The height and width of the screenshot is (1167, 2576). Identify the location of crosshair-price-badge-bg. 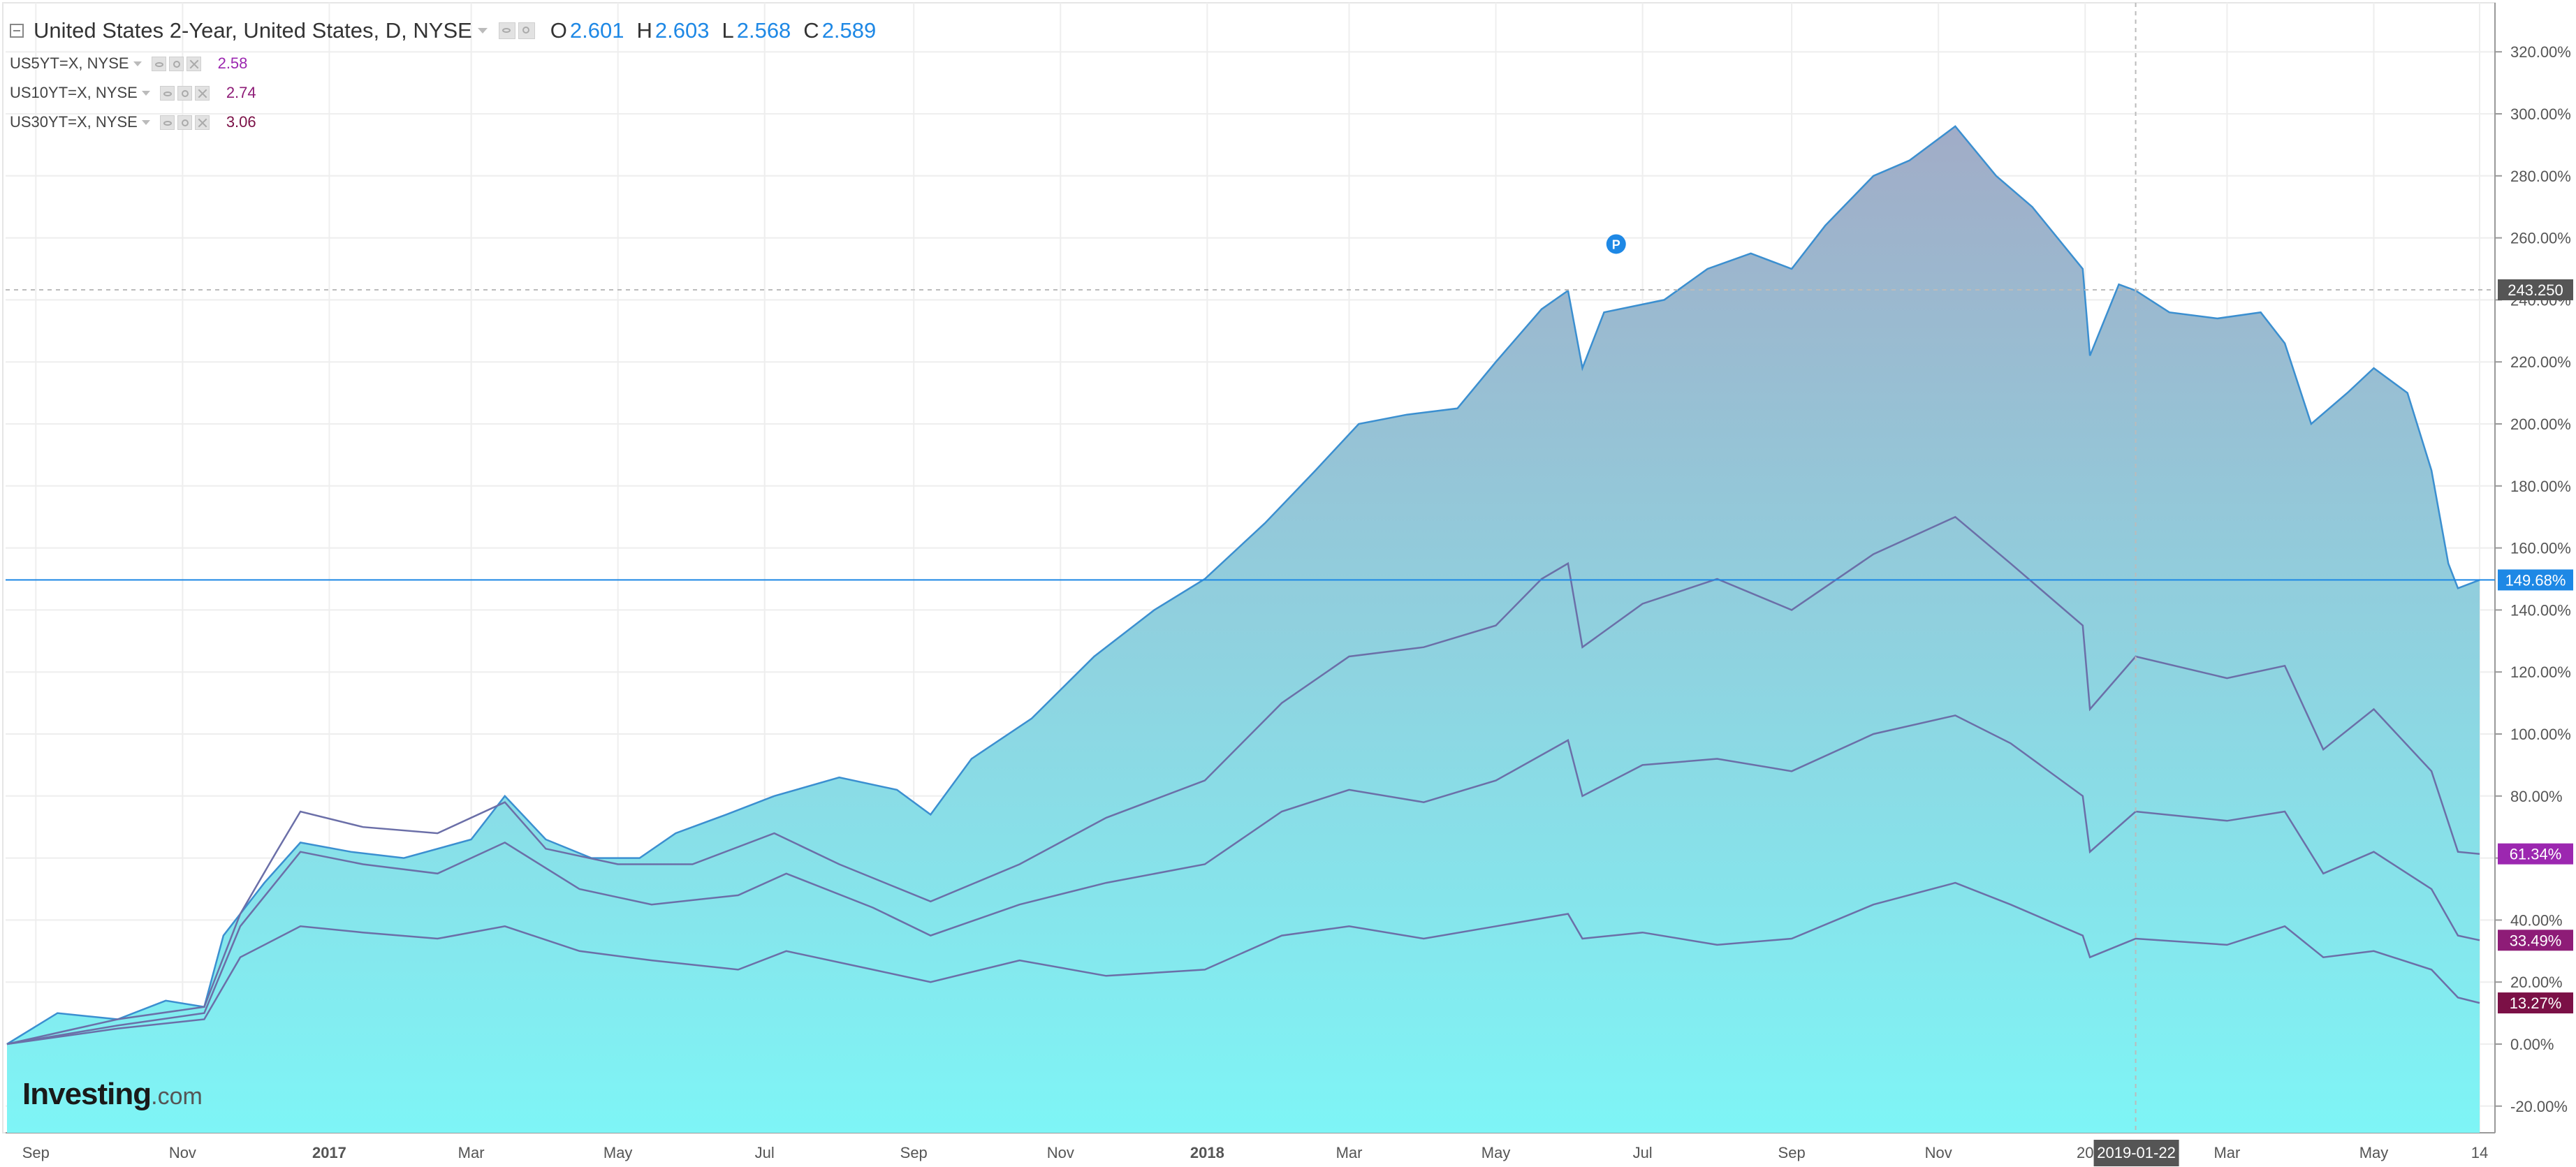
(2535, 289).